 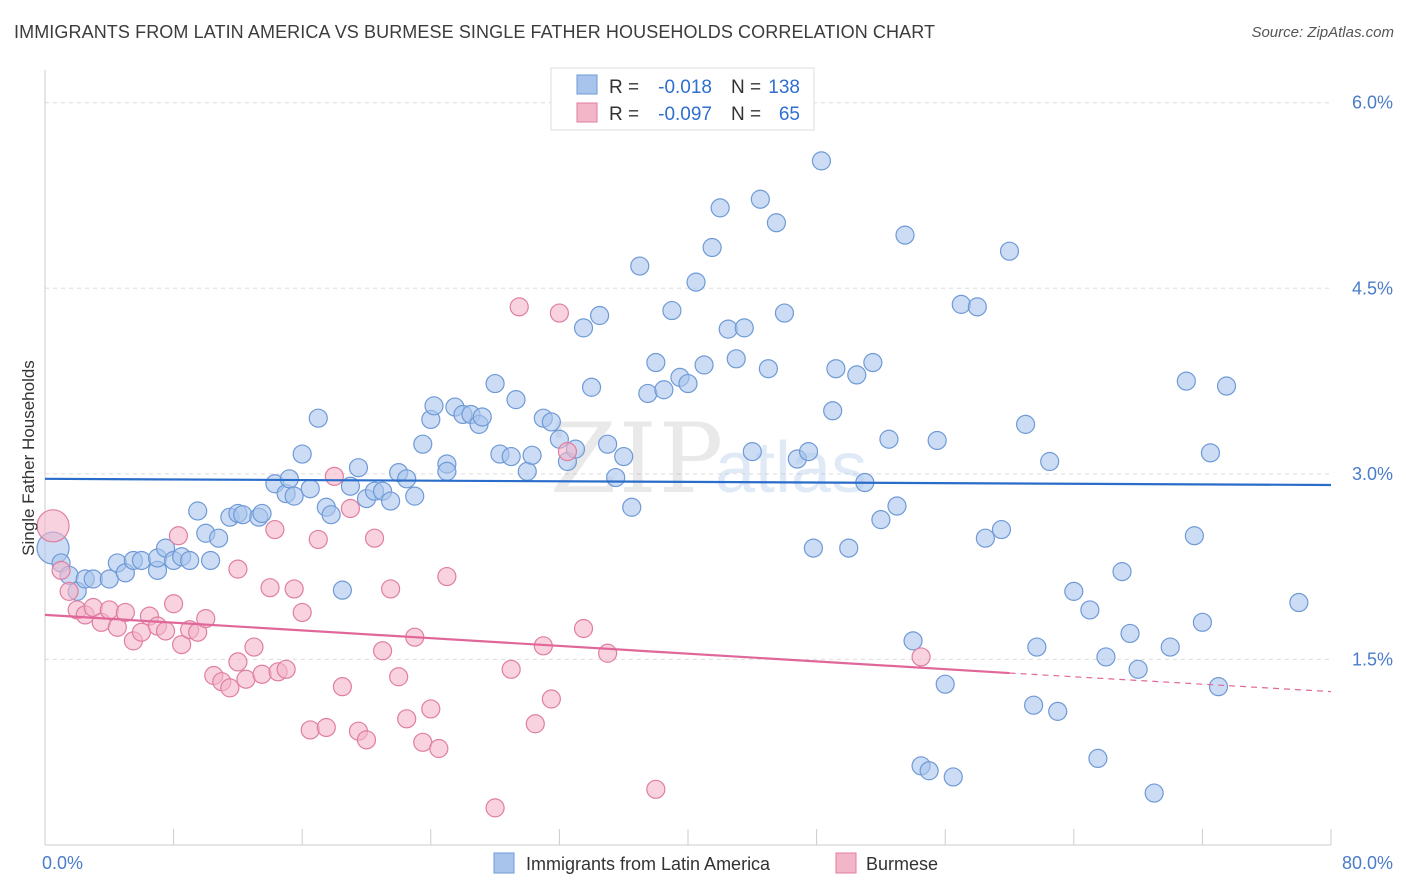 I want to click on legend-r-value-2: -0.097, so click(x=685, y=114).